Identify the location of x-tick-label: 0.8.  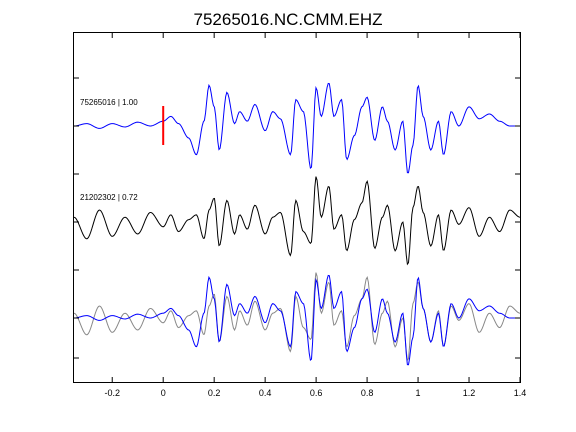
(367, 393).